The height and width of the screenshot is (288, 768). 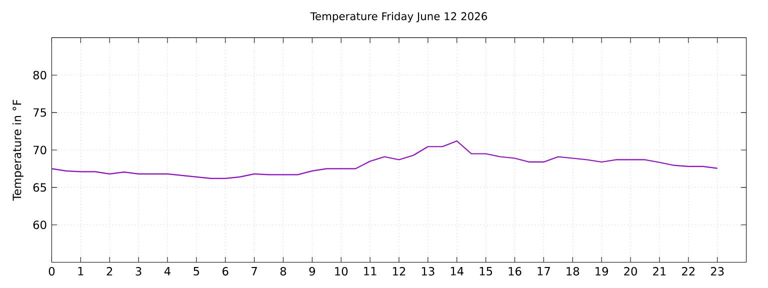 What do you see at coordinates (40, 150) in the screenshot?
I see `y-tick-label: 70` at bounding box center [40, 150].